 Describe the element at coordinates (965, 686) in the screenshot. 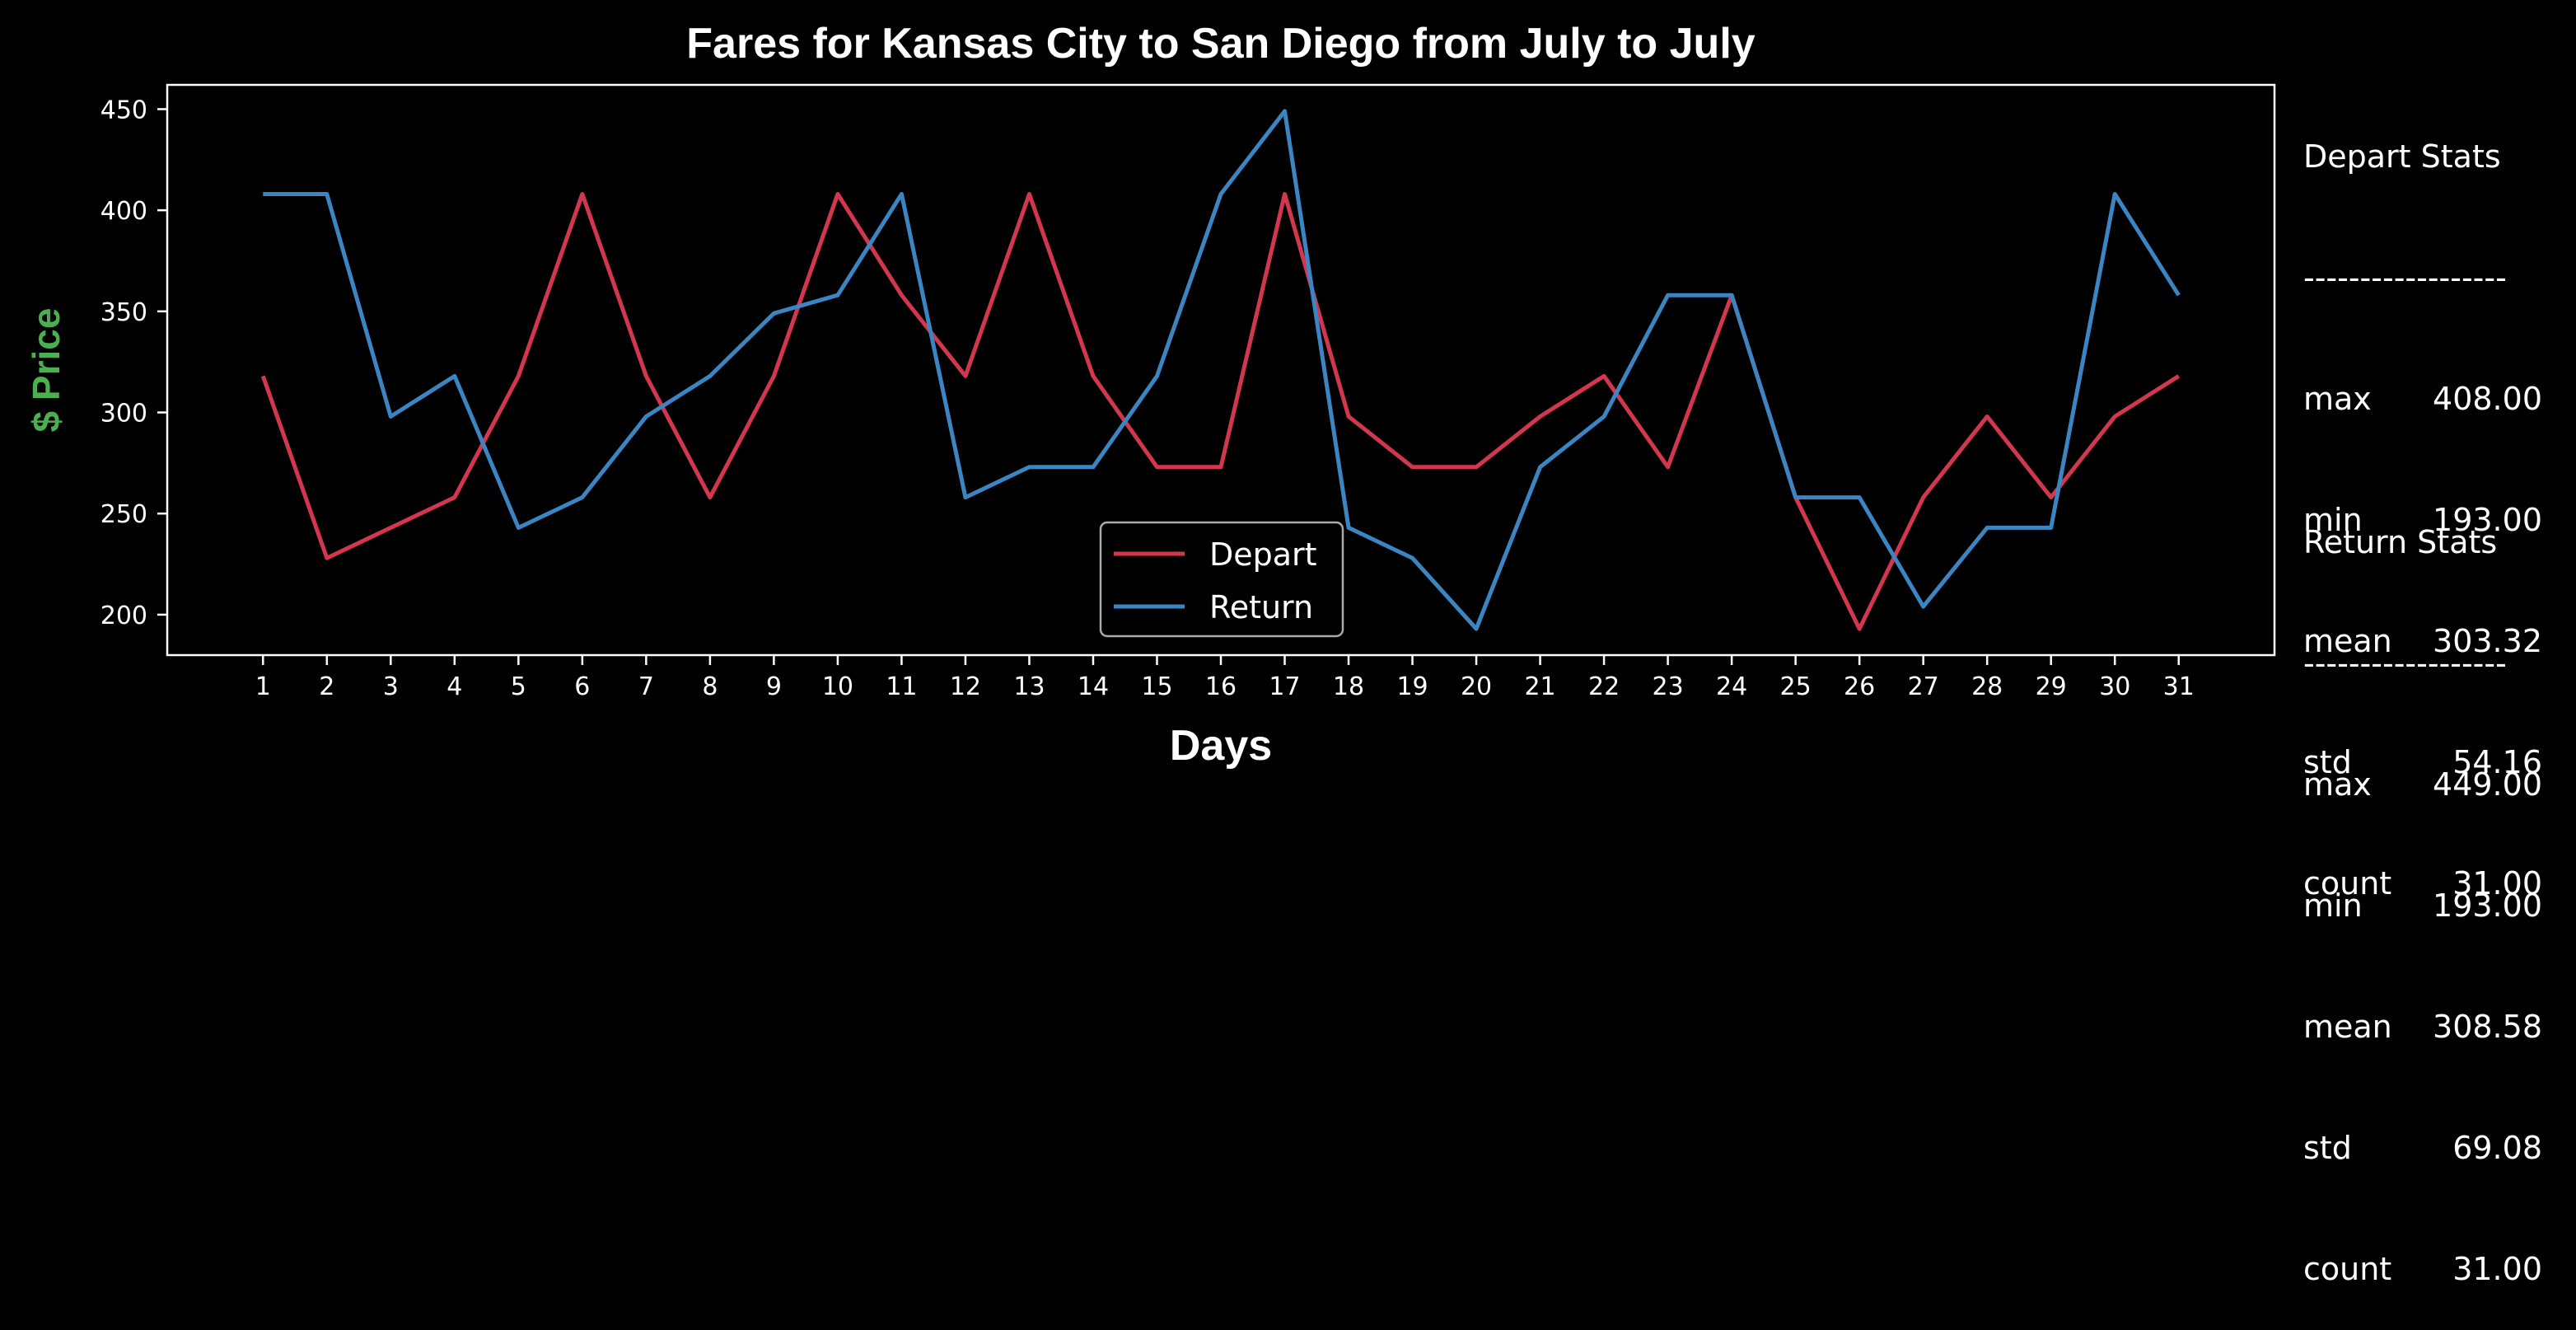

I see `x-tick-label: 12` at that location.